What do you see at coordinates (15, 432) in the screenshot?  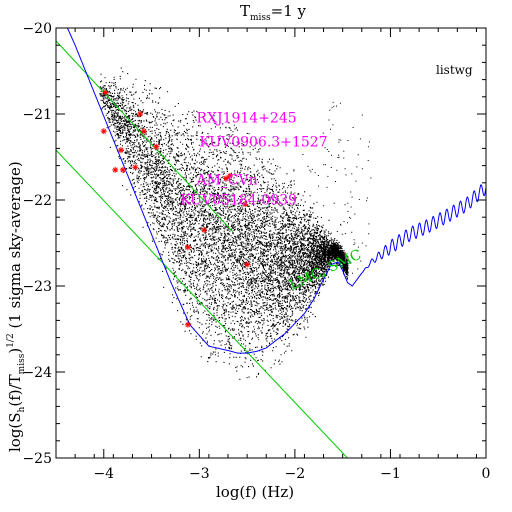 I see `y-label-p1: log(S` at bounding box center [15, 432].